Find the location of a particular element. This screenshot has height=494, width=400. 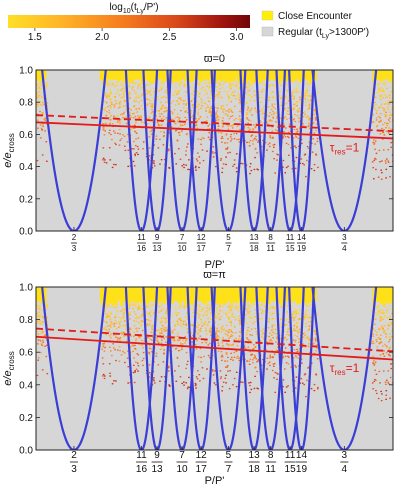

x-axis-label: P/P' is located at coordinates (215, 265).